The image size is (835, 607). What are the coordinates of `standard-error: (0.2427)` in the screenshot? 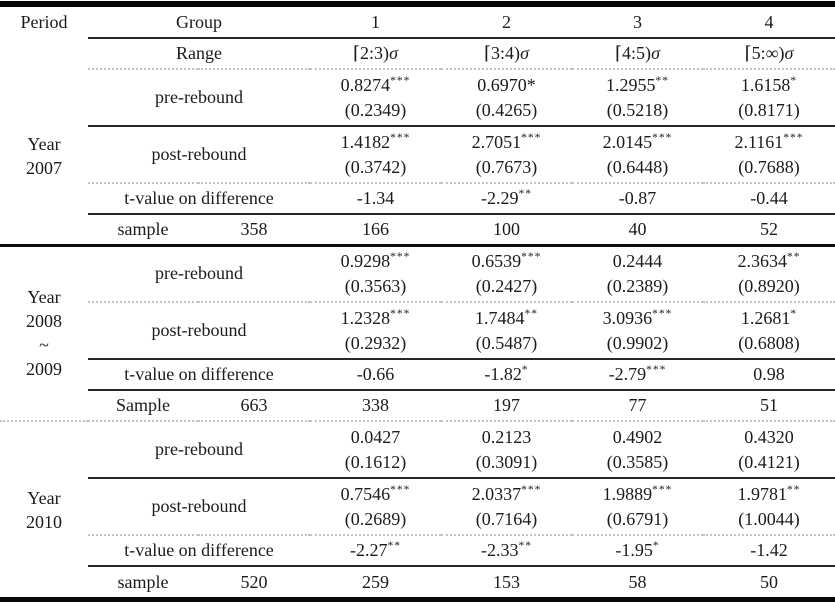 It's located at (506, 286).